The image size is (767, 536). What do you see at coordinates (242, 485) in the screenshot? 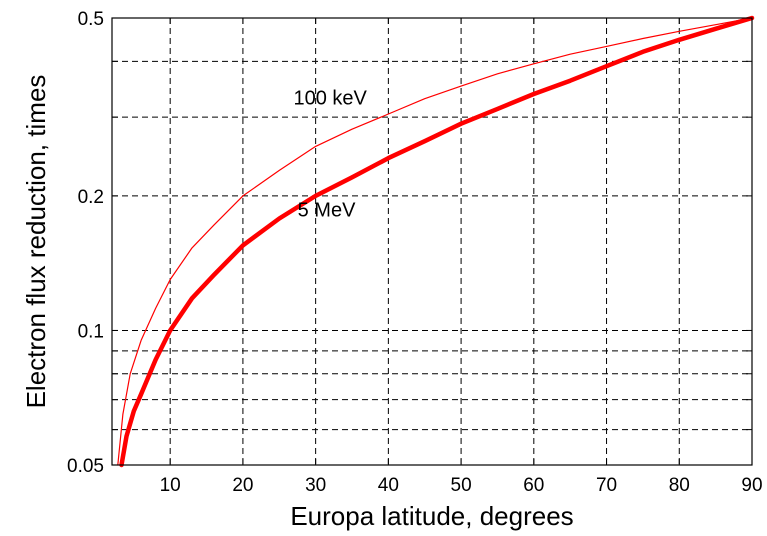
I see `x-tick-label: 20` at bounding box center [242, 485].